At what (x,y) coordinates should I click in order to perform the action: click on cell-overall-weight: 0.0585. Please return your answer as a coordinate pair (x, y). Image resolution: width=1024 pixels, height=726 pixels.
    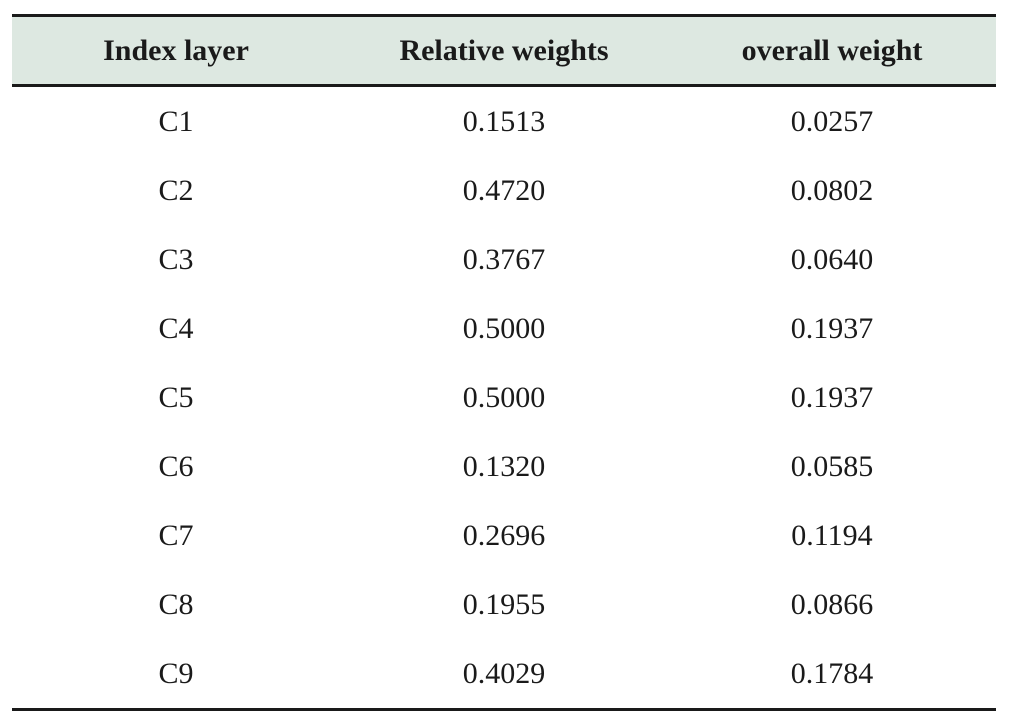
    Looking at the image, I should click on (832, 466).